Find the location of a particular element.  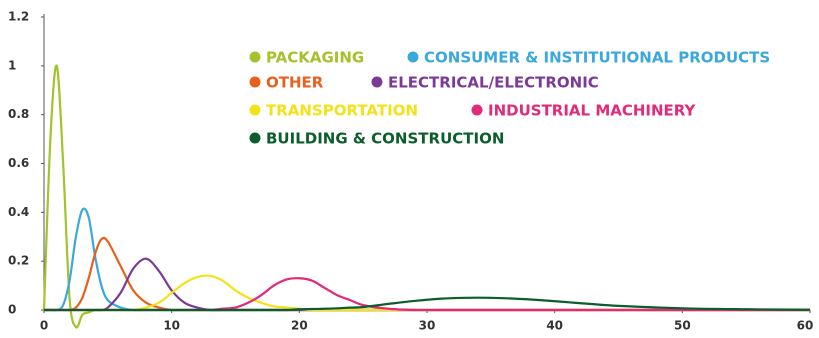

legend-label: BUILDING & CONSTRUCTION is located at coordinates (385, 139).